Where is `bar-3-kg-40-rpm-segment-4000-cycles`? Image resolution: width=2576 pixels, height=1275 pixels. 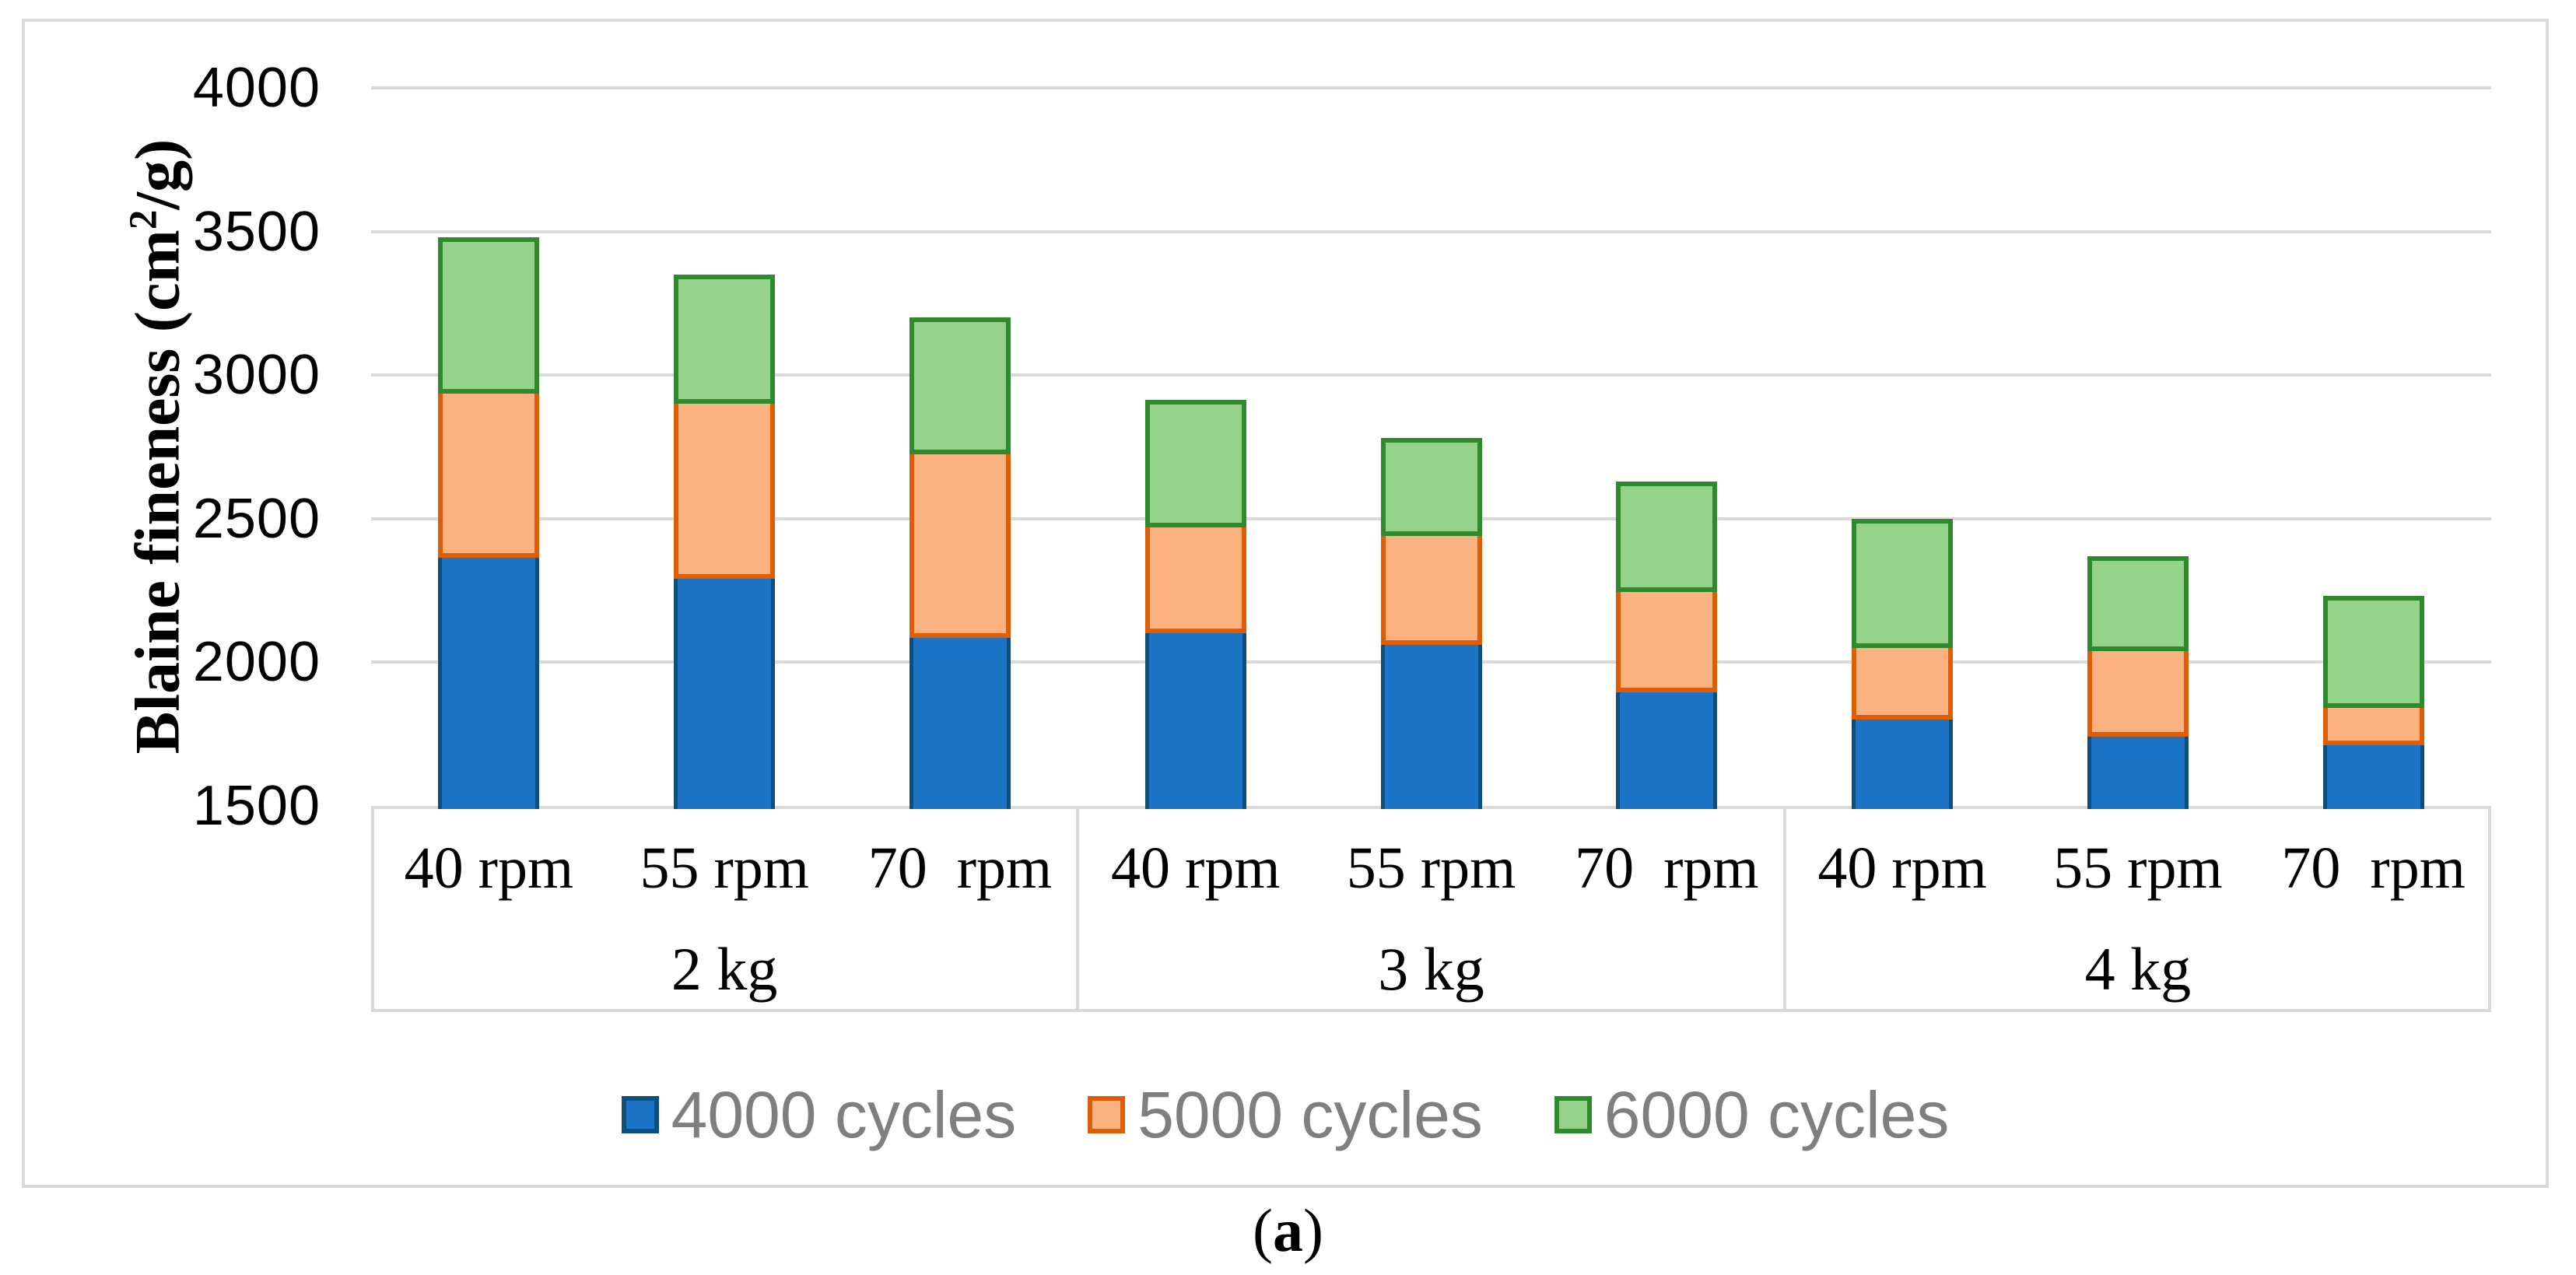
bar-3-kg-40-rpm-segment-4000-cycles is located at coordinates (1195, 721).